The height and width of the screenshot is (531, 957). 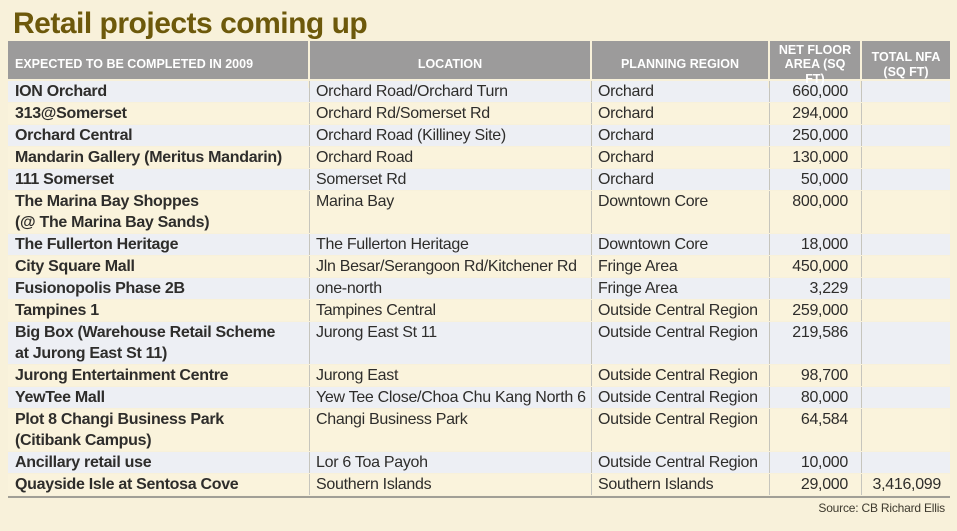 What do you see at coordinates (159, 310) in the screenshot?
I see `project-name-cell: Tampines 1` at bounding box center [159, 310].